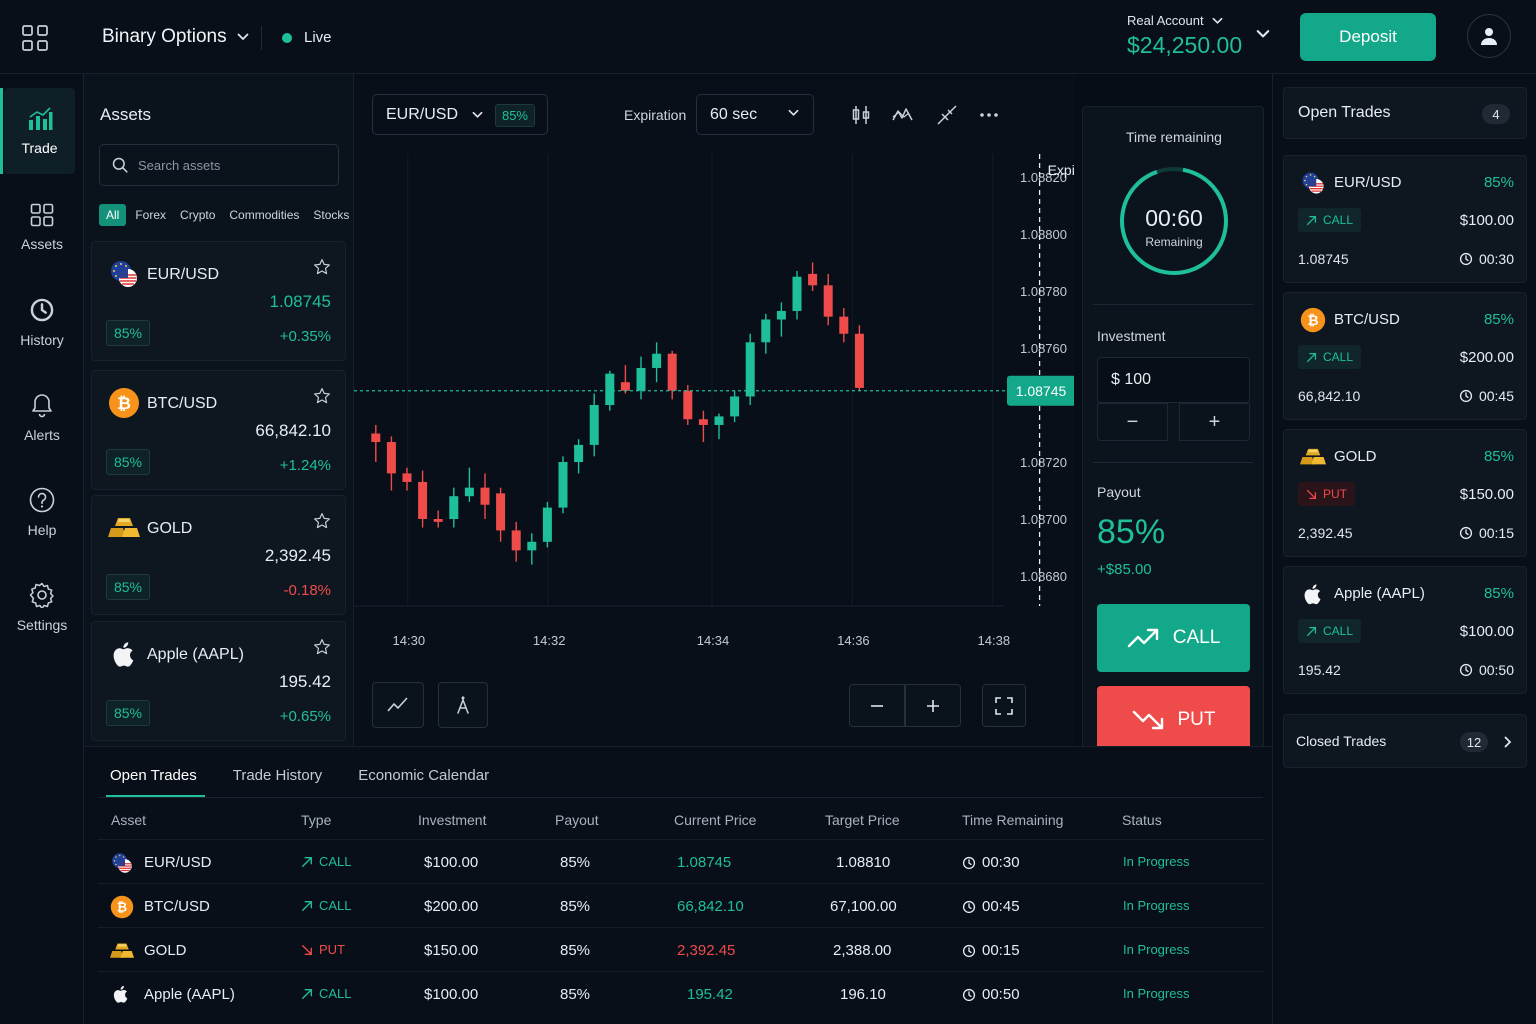 The width and height of the screenshot is (1536, 1024). Describe the element at coordinates (863, 906) in the screenshot. I see `cell-target-price: 67,100.00` at that location.